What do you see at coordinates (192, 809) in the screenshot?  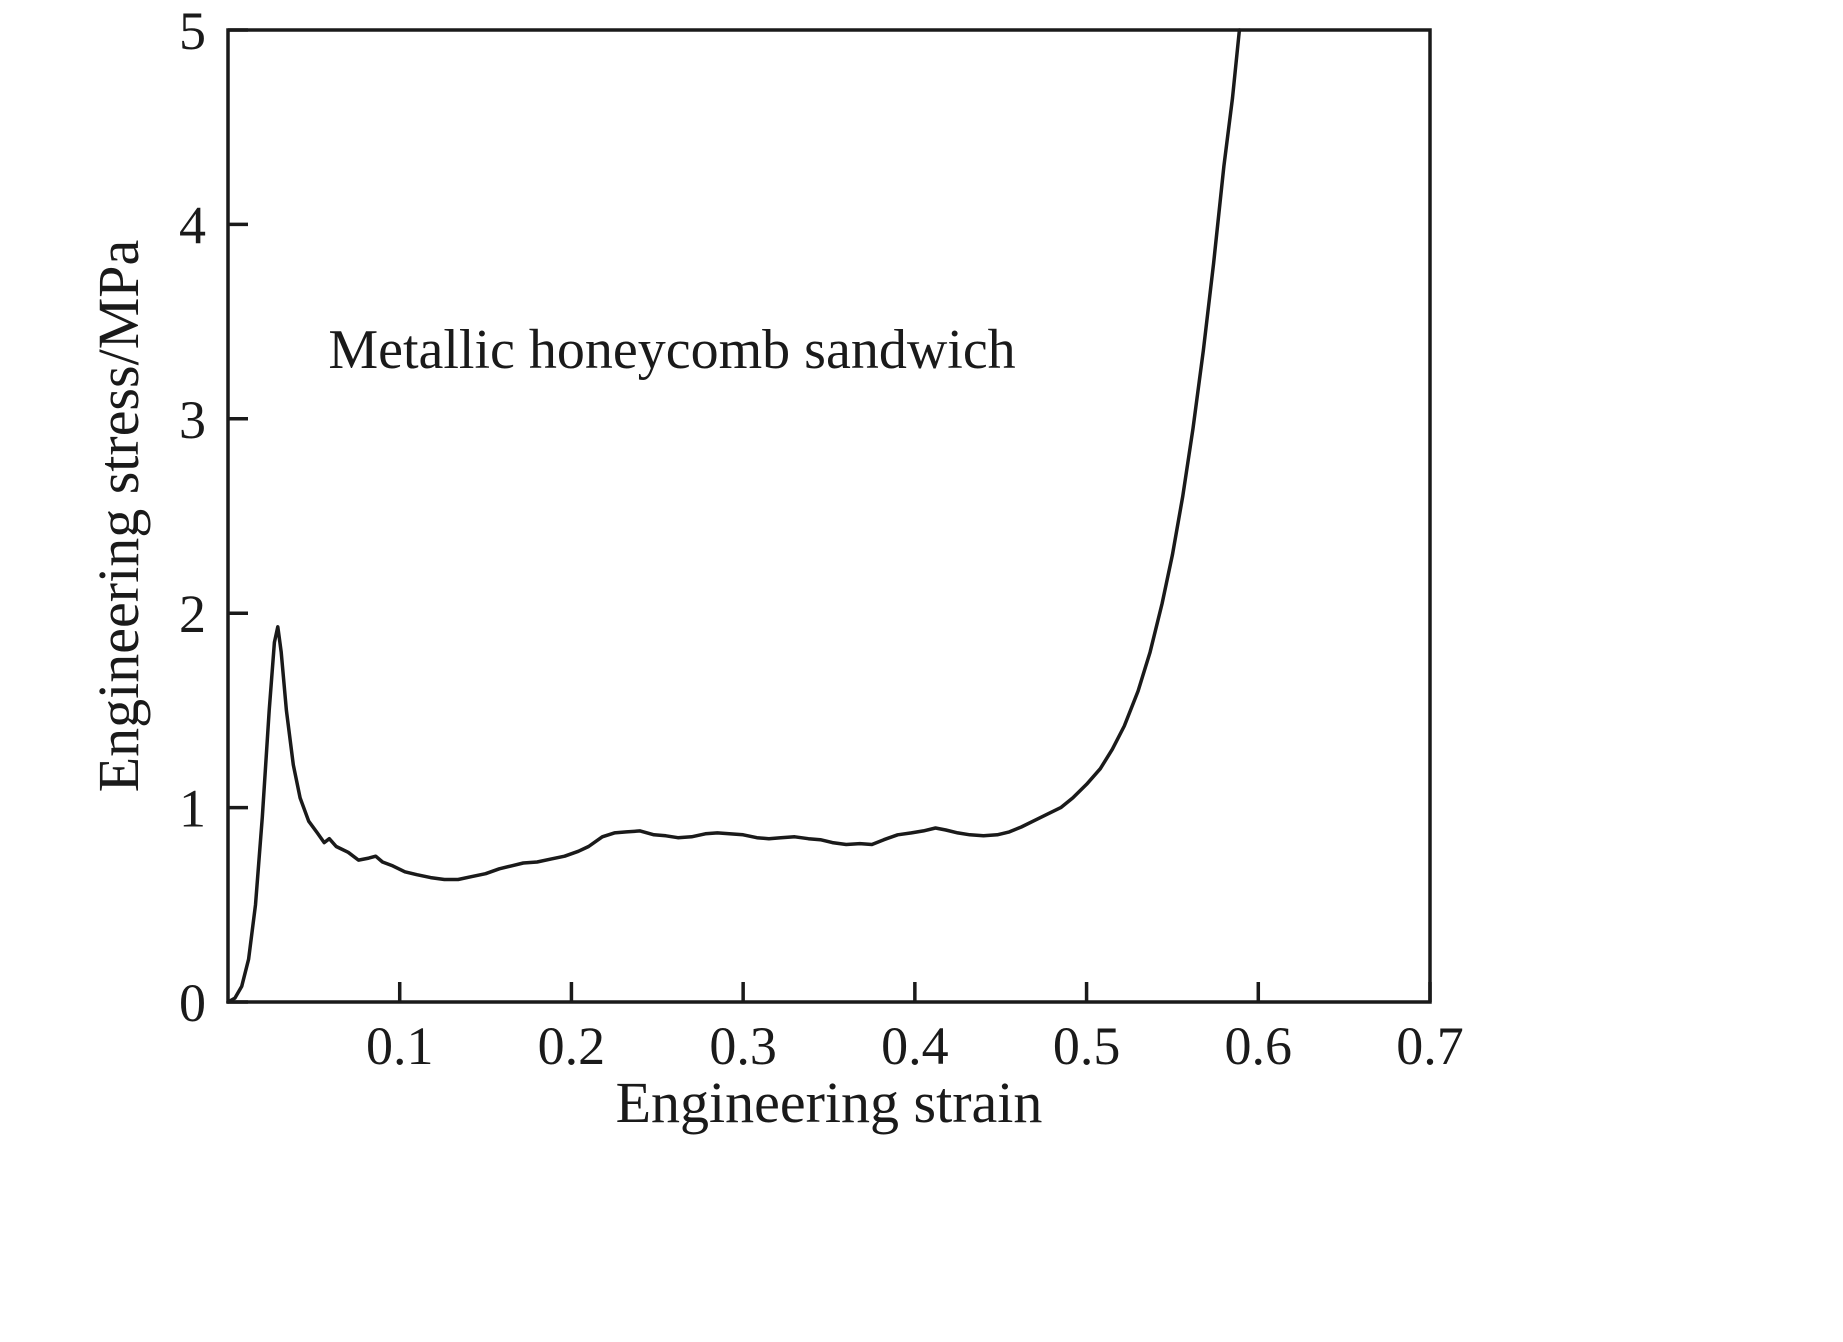 I see `y-tick-label: 1` at bounding box center [192, 809].